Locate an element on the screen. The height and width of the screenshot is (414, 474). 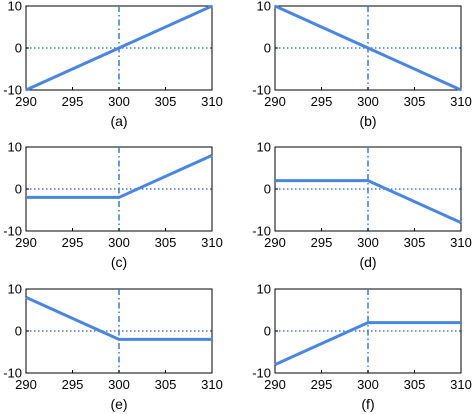
subplot-5: 290 295 300 305 310 -10 0 10 (e) is located at coordinates (113, 347).